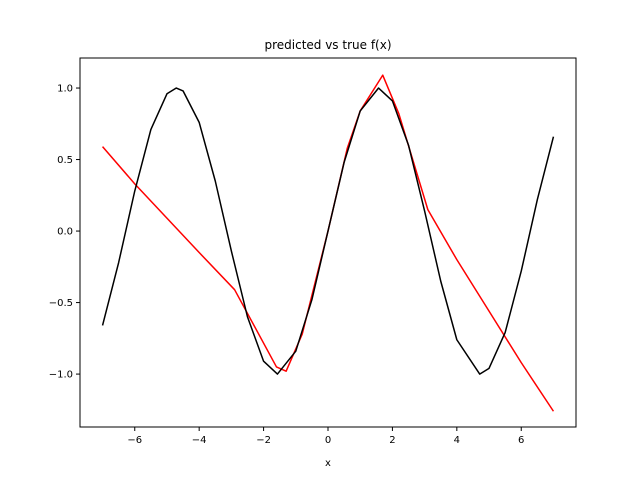  What do you see at coordinates (134, 440) in the screenshot?
I see `x-tick-label: −6` at bounding box center [134, 440].